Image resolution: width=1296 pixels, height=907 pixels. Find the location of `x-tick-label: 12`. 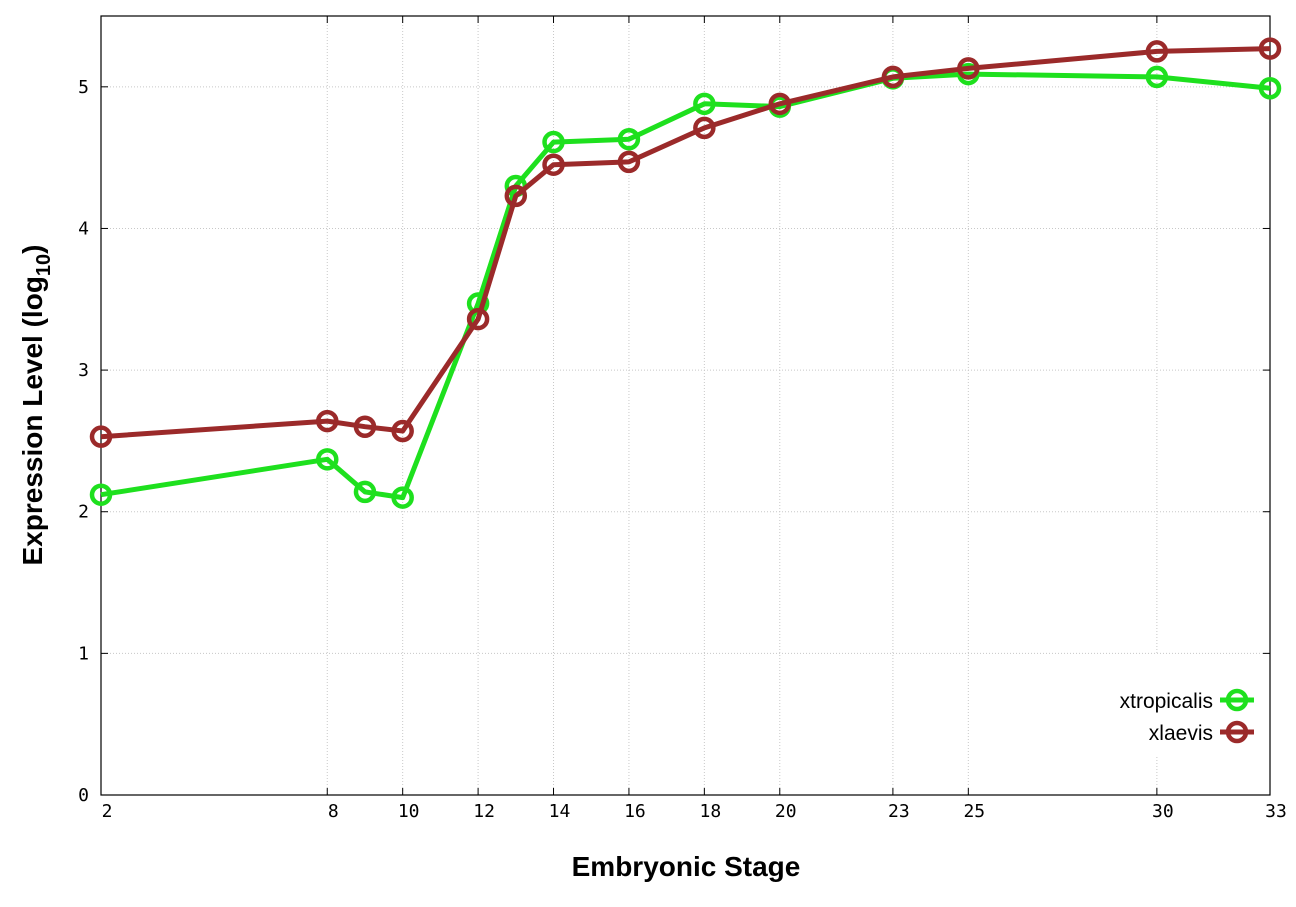

x-tick-label: 12 is located at coordinates (484, 811).